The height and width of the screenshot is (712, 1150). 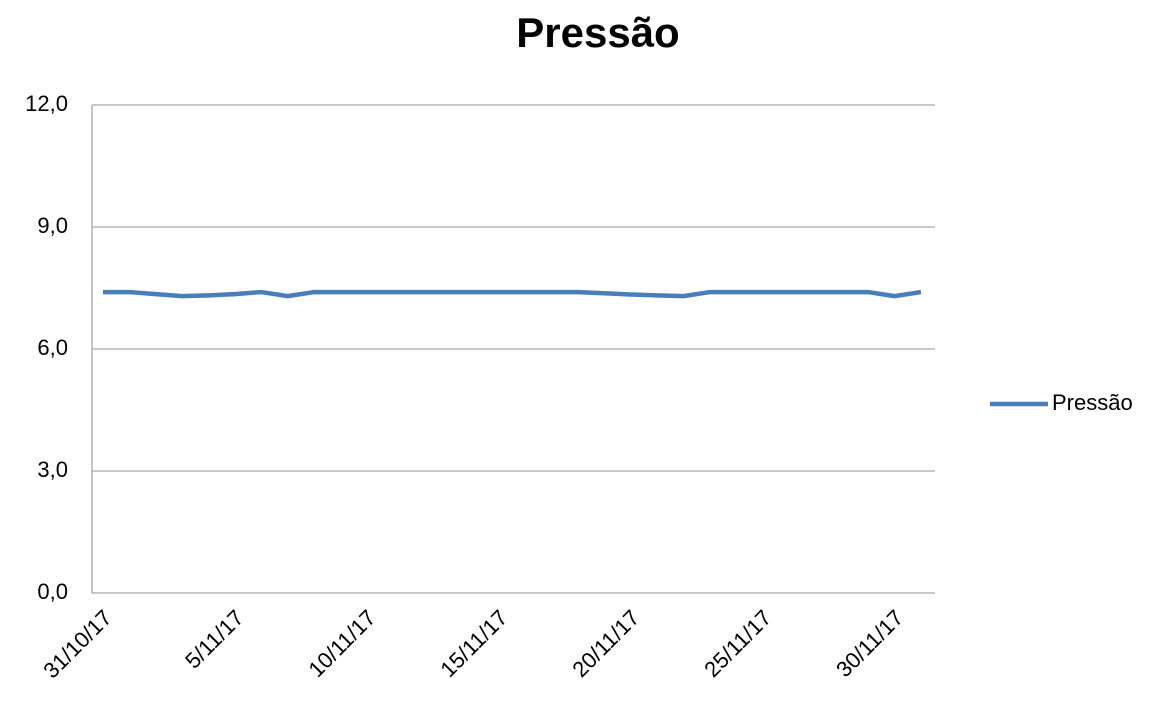 What do you see at coordinates (473, 643) in the screenshot?
I see `x-tick-label: 15/11/17` at bounding box center [473, 643].